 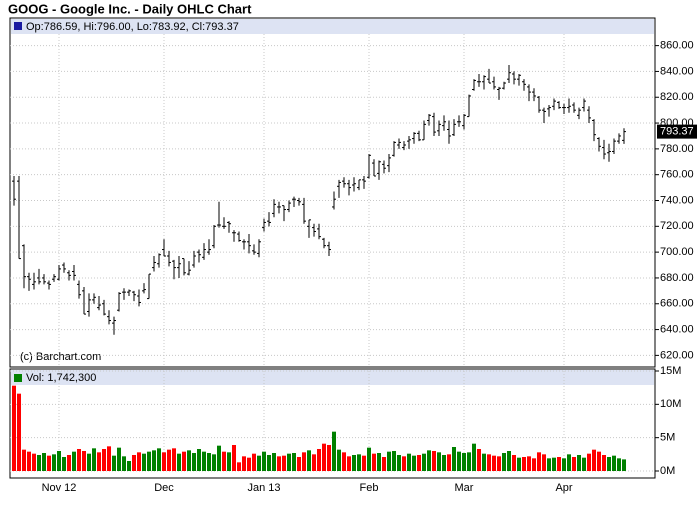 What do you see at coordinates (677, 71) in the screenshot?
I see `y-tick-label: 840.00` at bounding box center [677, 71].